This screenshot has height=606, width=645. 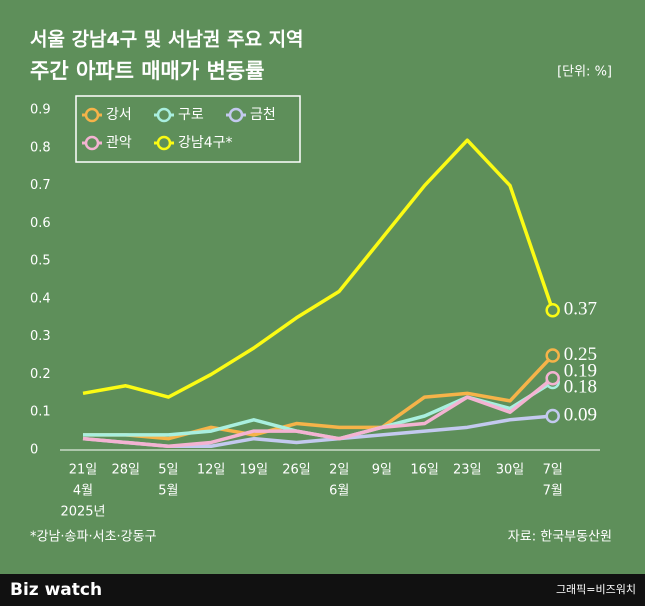 I want to click on chart-subtitle: 주간 아파트 매매가 변동률, so click(x=147, y=71).